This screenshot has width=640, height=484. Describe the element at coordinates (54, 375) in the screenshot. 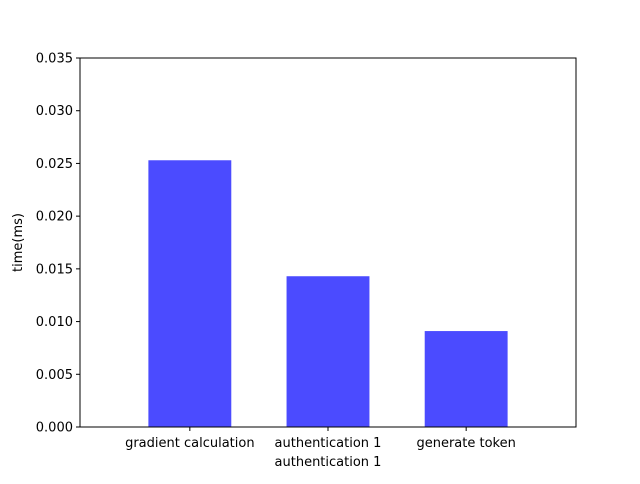

I see `y-tick-label: 0.005` at that location.